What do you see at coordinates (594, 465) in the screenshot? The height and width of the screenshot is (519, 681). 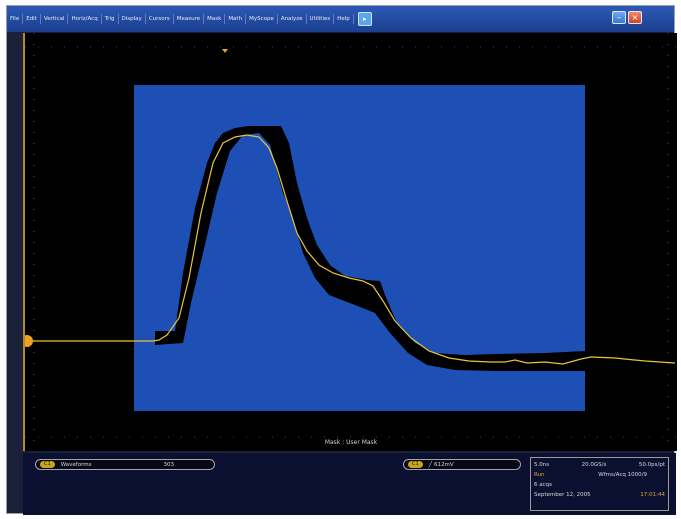 I see `sample-rate: 20.0GS/s` at bounding box center [594, 465].